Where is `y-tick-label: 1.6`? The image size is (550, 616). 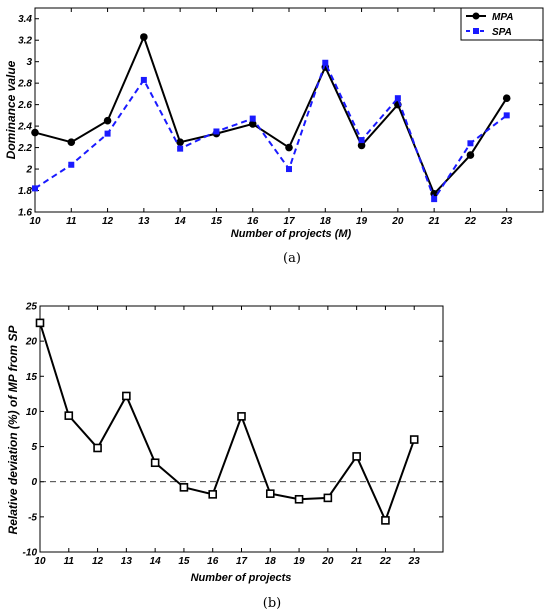 y-tick-label: 1.6 is located at coordinates (25, 213).